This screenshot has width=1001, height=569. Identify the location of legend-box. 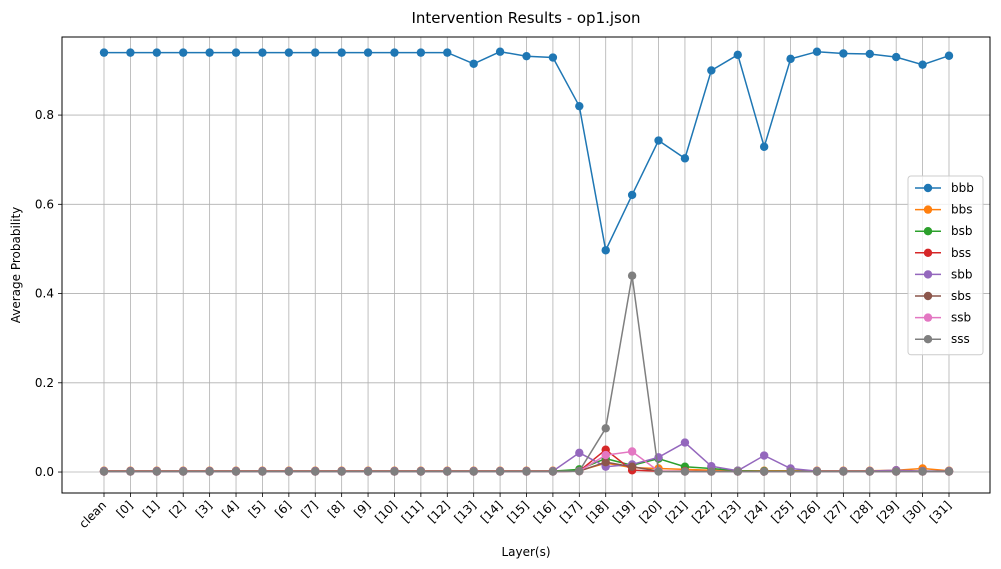
(945, 265).